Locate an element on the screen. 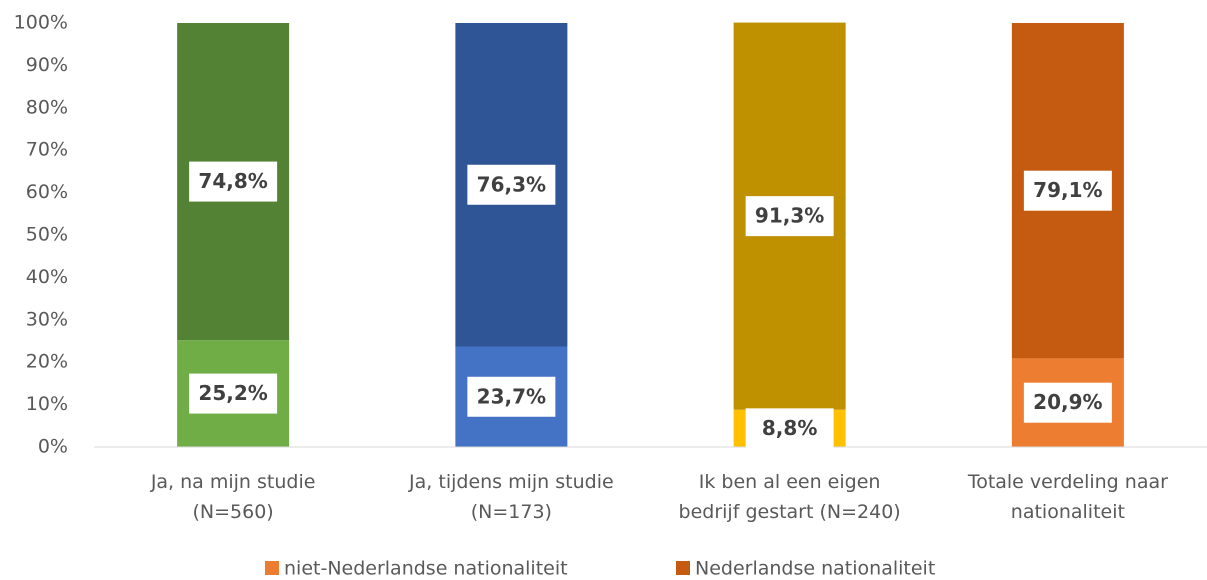  data-label: 74,8% is located at coordinates (232, 181).